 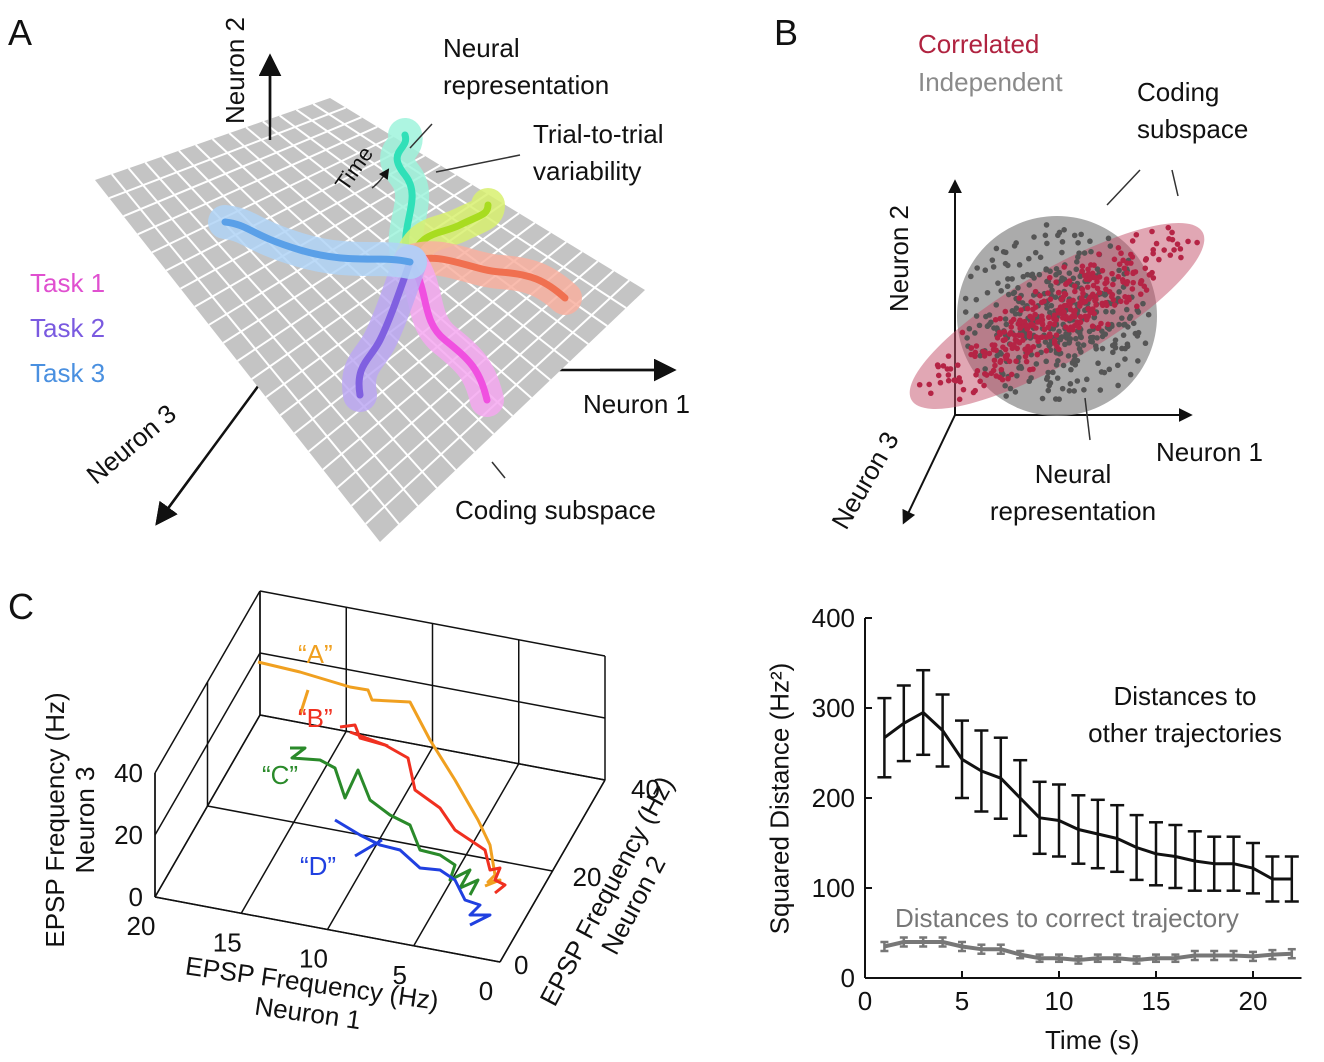 What do you see at coordinates (272, 194) in the screenshot?
I see `plane-grid` at bounding box center [272, 194].